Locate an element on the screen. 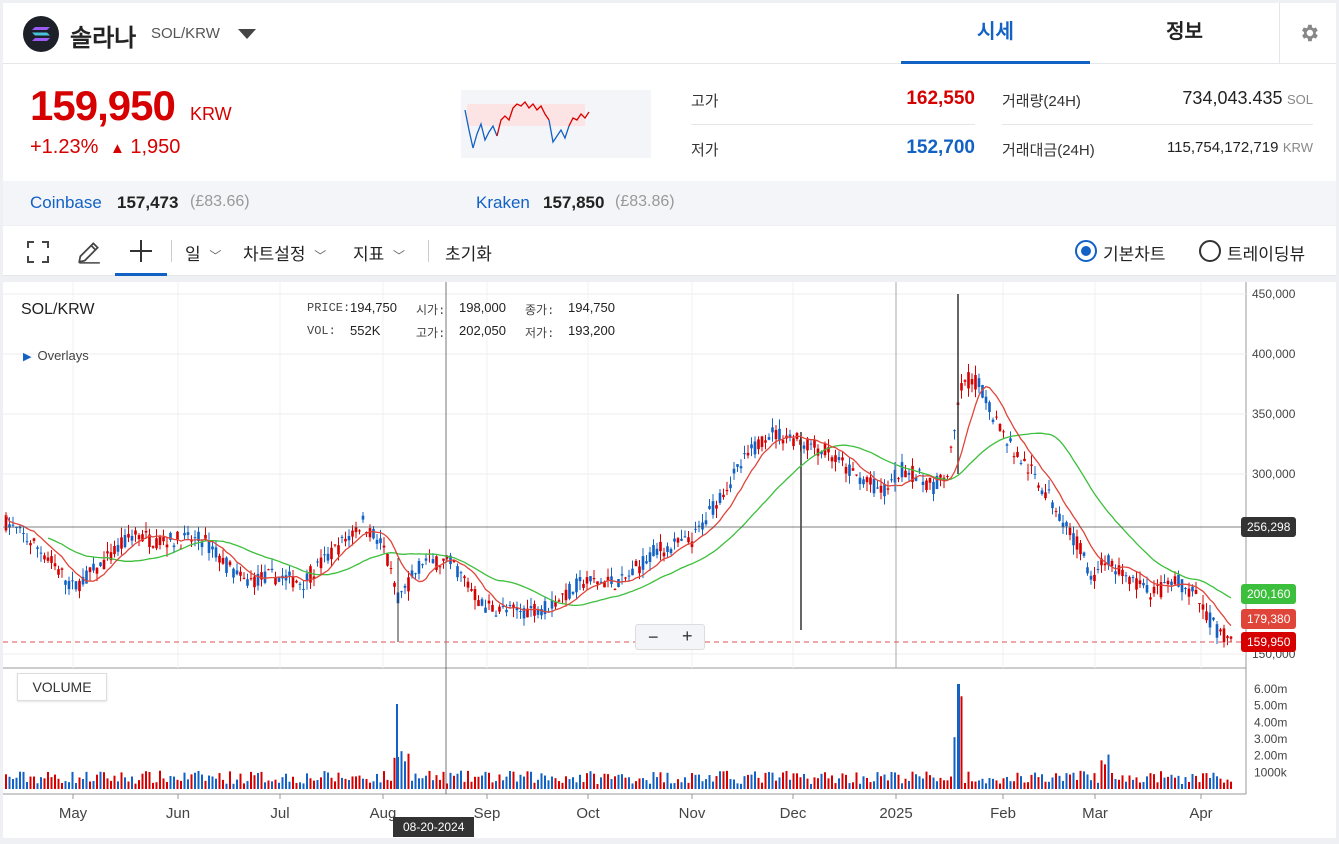  tab-info: 정보 is located at coordinates (1184, 32).